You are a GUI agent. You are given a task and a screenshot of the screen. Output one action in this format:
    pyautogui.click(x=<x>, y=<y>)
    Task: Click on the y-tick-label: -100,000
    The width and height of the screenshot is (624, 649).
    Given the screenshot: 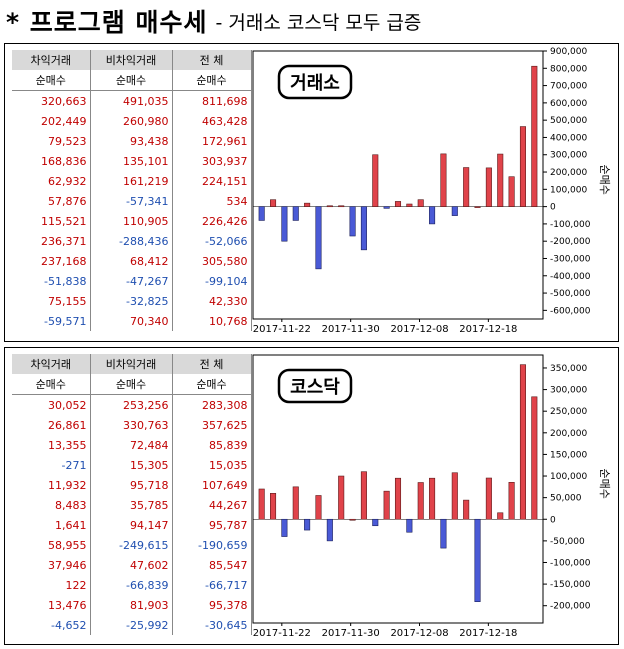 What is the action you would take?
    pyautogui.click(x=570, y=563)
    